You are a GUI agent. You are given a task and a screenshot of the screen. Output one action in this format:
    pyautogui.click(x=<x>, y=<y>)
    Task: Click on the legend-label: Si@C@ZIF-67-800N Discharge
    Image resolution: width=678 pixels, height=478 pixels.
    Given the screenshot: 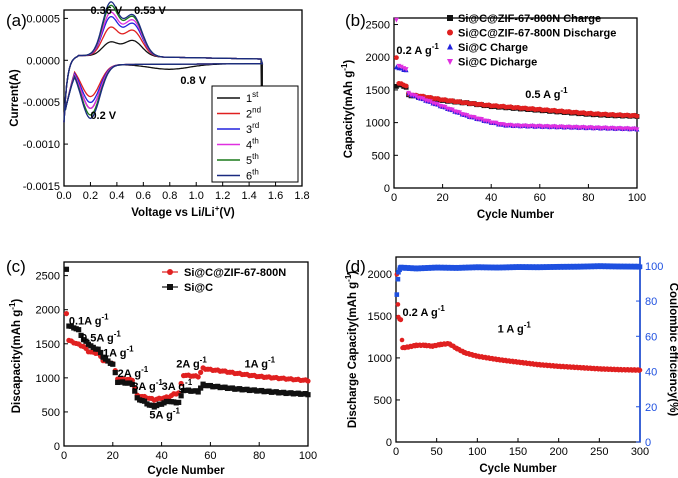 What is the action you would take?
    pyautogui.click(x=537, y=34)
    